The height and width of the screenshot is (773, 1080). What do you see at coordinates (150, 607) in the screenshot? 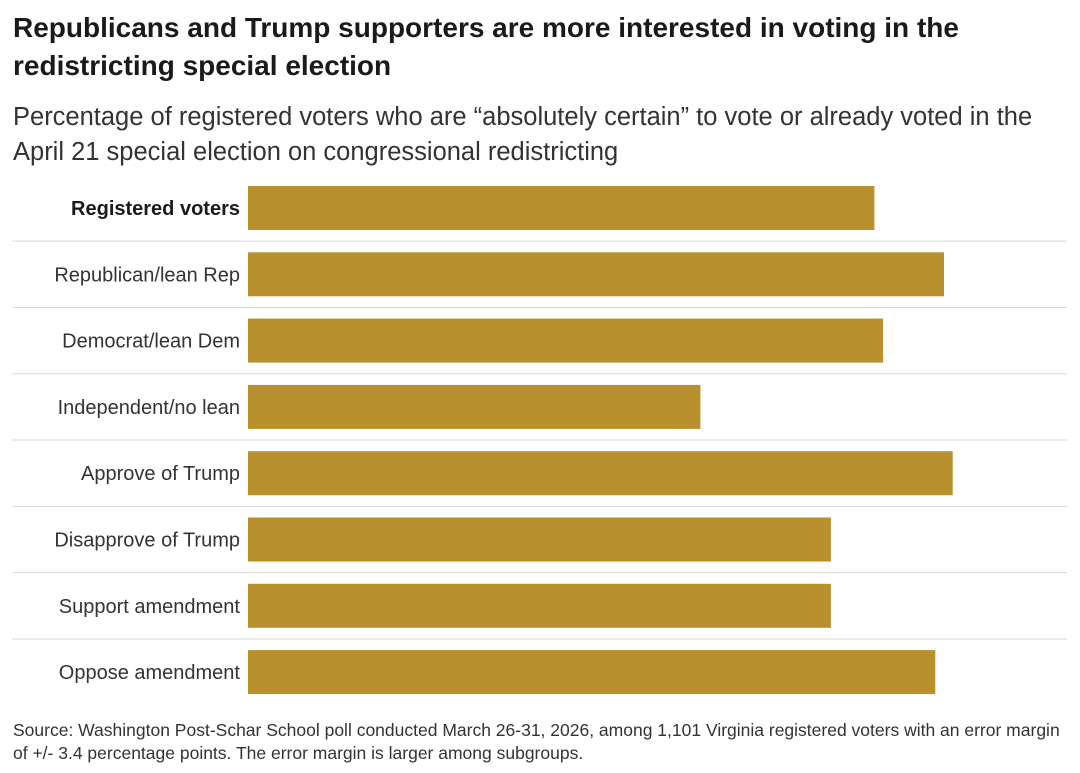
I see `category-label: Support amendment` at bounding box center [150, 607].